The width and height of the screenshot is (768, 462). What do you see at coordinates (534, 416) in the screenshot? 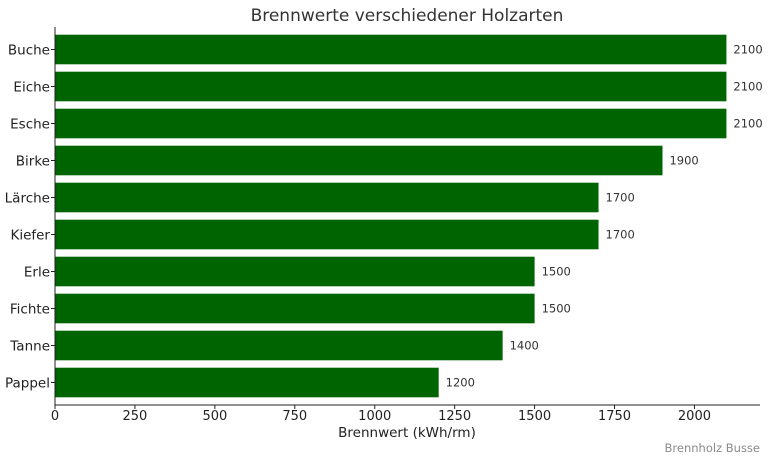
I see `x-tick-label: 1500` at bounding box center [534, 416].